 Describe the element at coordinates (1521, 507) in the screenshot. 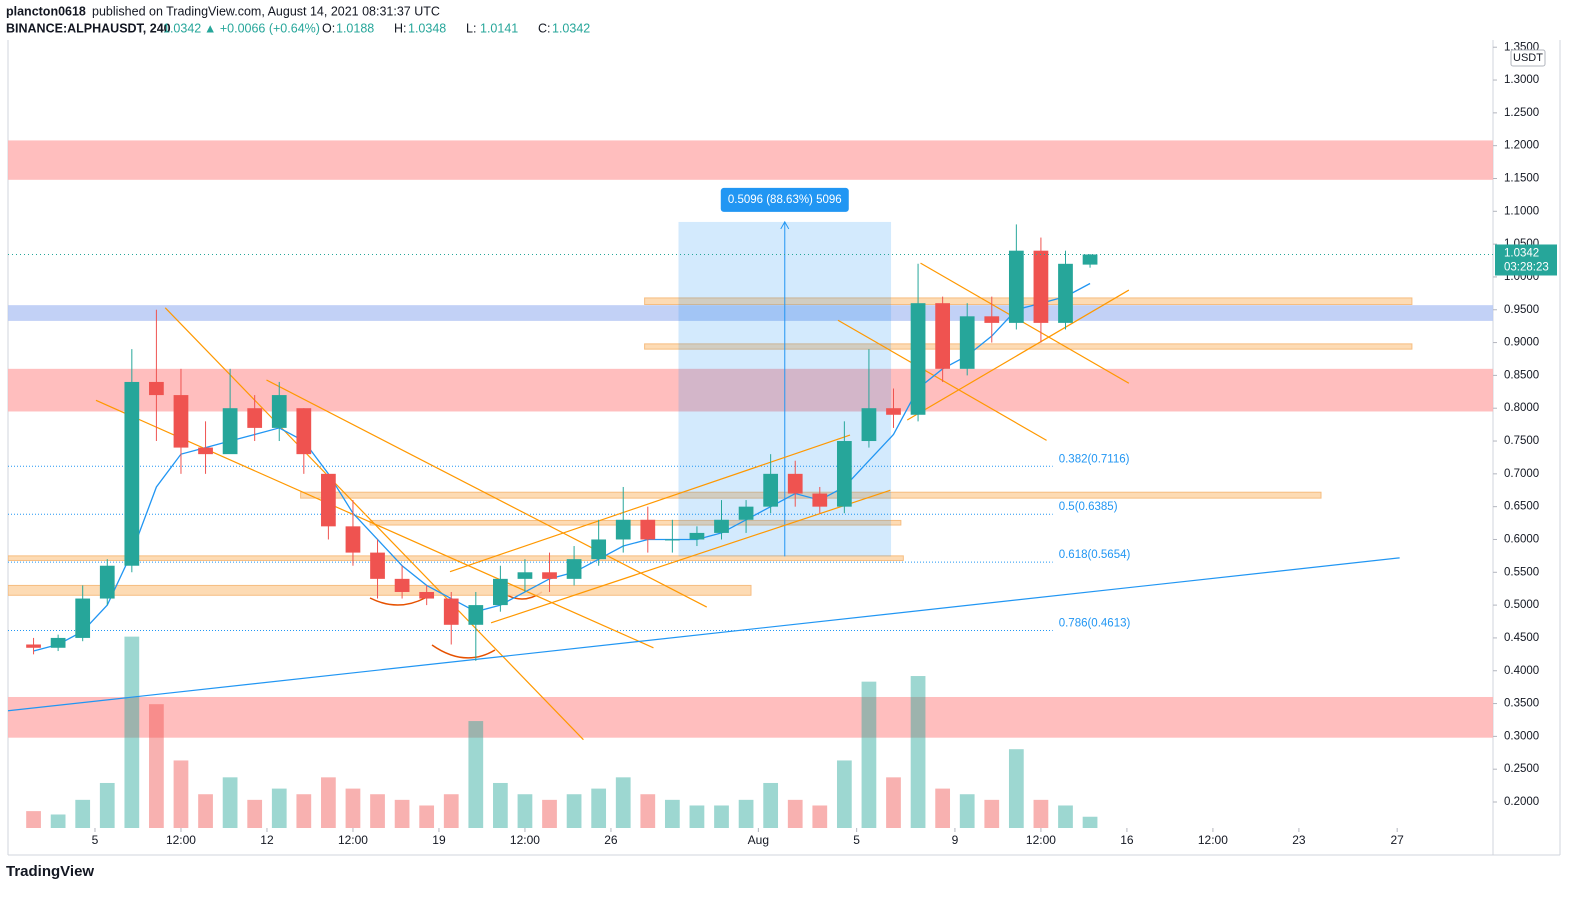

I see `y-tick-label: 0.6500` at that location.